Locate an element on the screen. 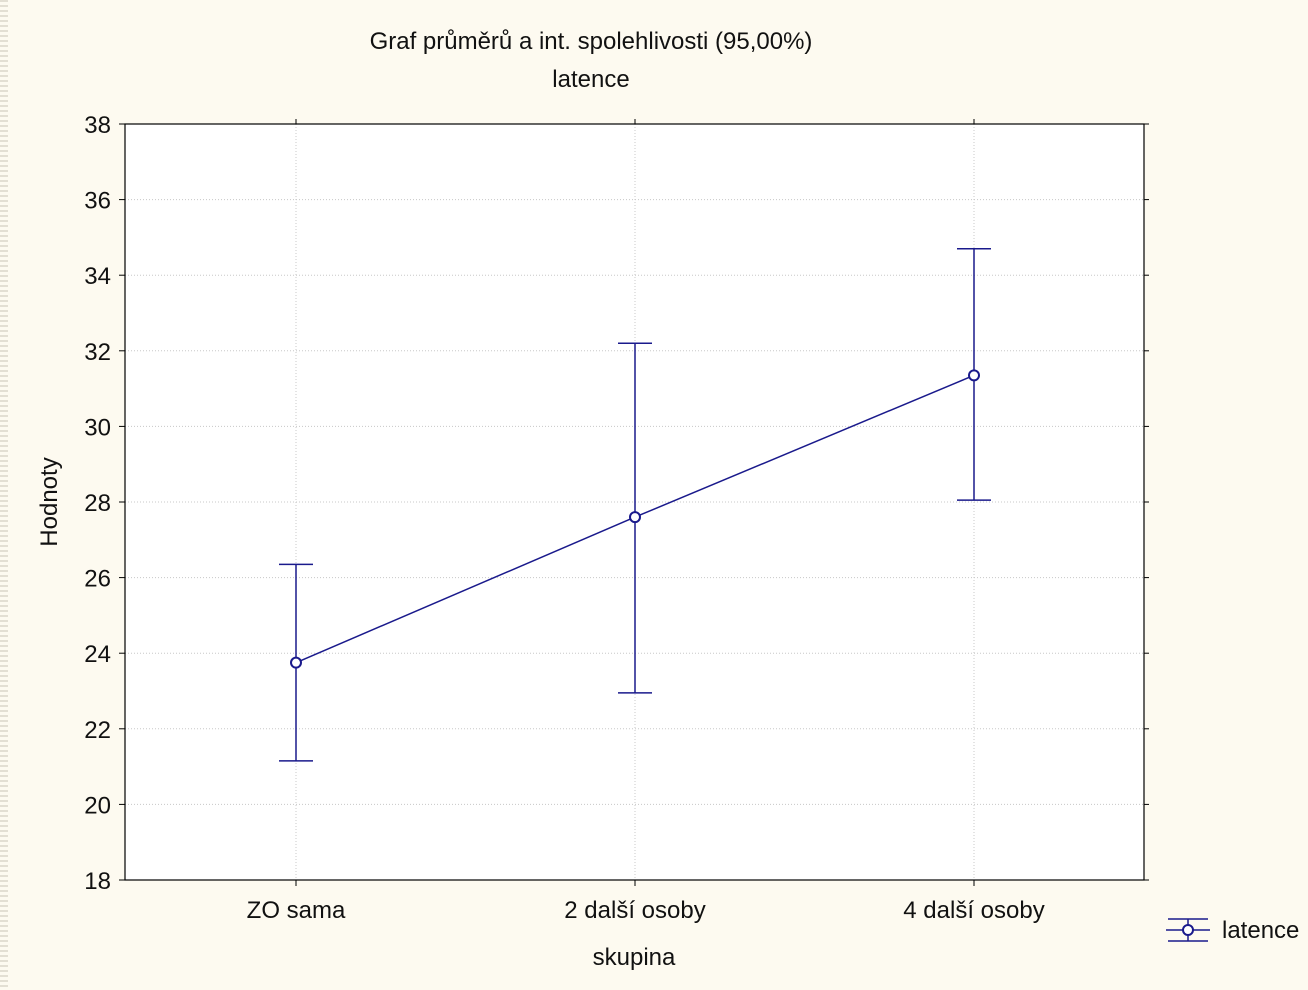 The width and height of the screenshot is (1308, 990). legend: latence is located at coordinates (1232, 930).